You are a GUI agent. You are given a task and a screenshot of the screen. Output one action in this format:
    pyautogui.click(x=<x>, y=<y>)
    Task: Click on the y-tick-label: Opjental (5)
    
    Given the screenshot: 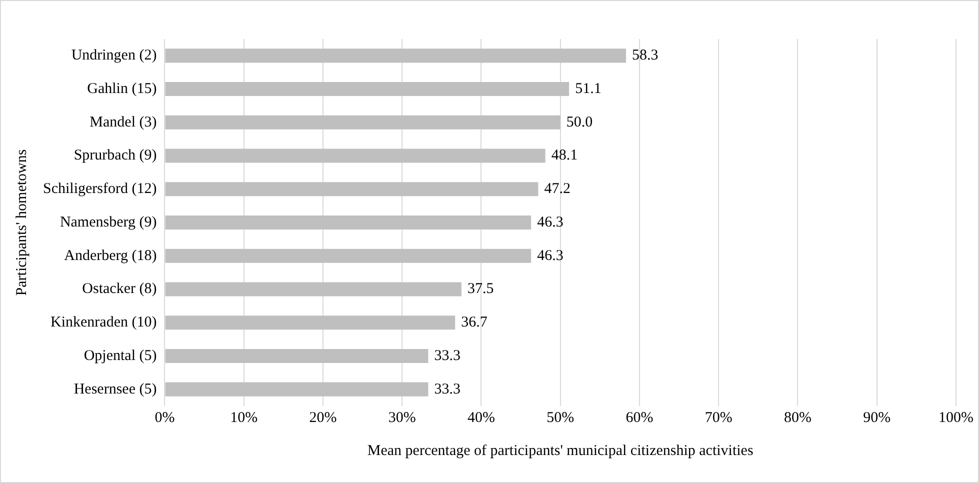 What is the action you would take?
    pyautogui.click(x=120, y=356)
    